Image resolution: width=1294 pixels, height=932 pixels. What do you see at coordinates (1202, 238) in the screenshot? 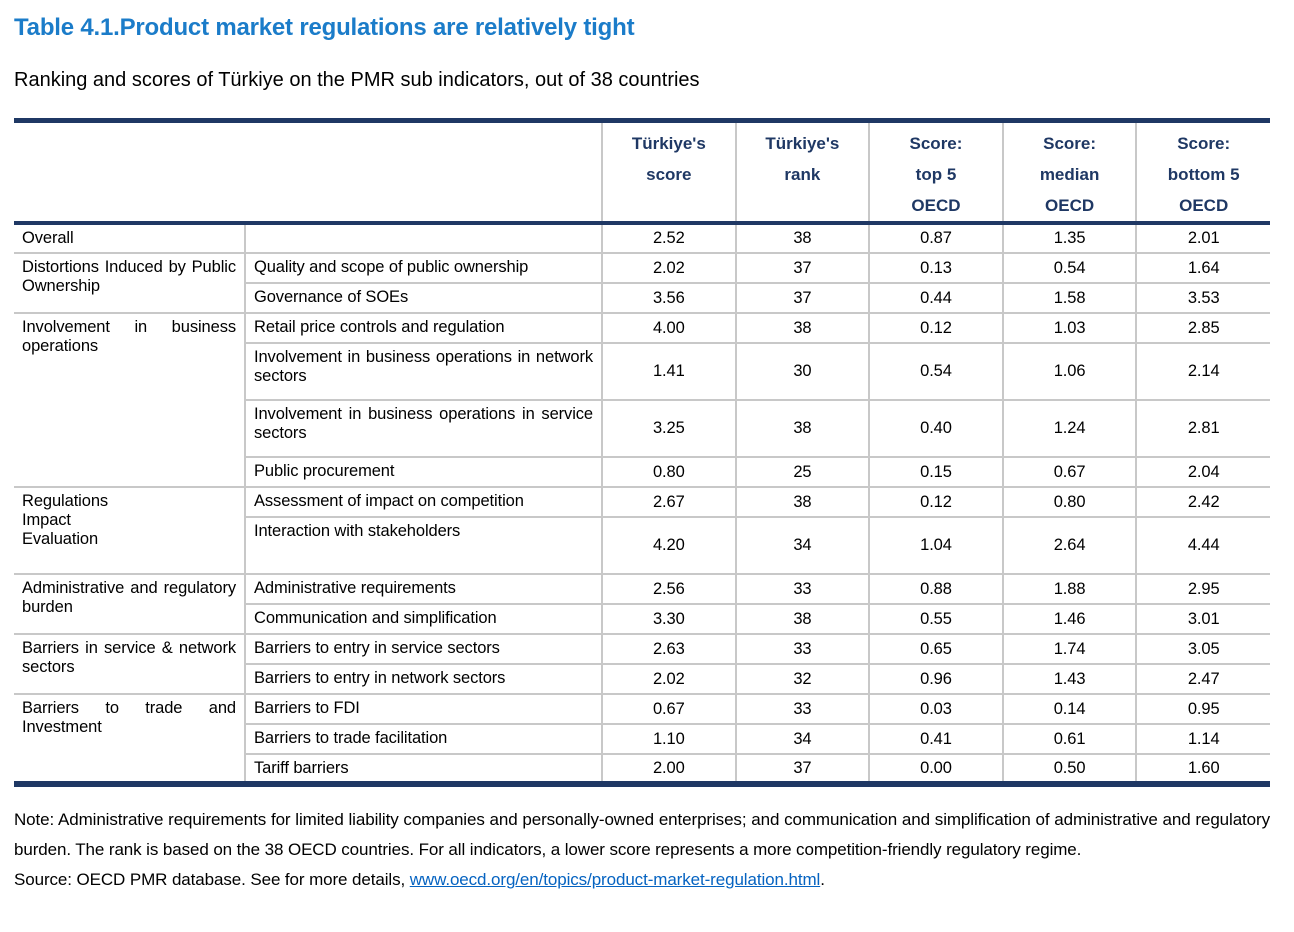
I see `bottom5-cell: 2.01` at bounding box center [1202, 238].